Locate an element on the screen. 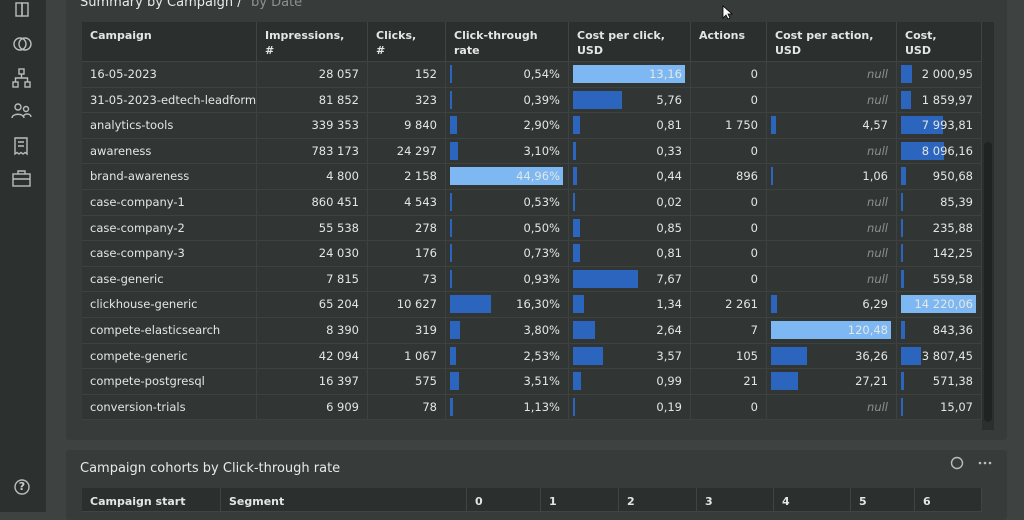 The image size is (1024, 520). cell-value: 3,51% is located at coordinates (541, 381).